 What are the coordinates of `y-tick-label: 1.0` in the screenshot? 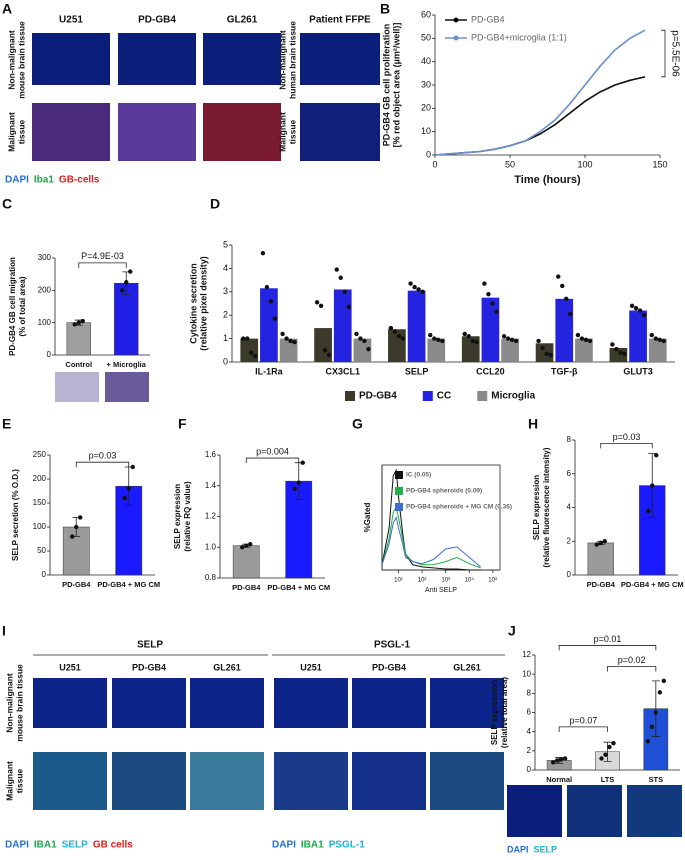 It's located at (211, 546).